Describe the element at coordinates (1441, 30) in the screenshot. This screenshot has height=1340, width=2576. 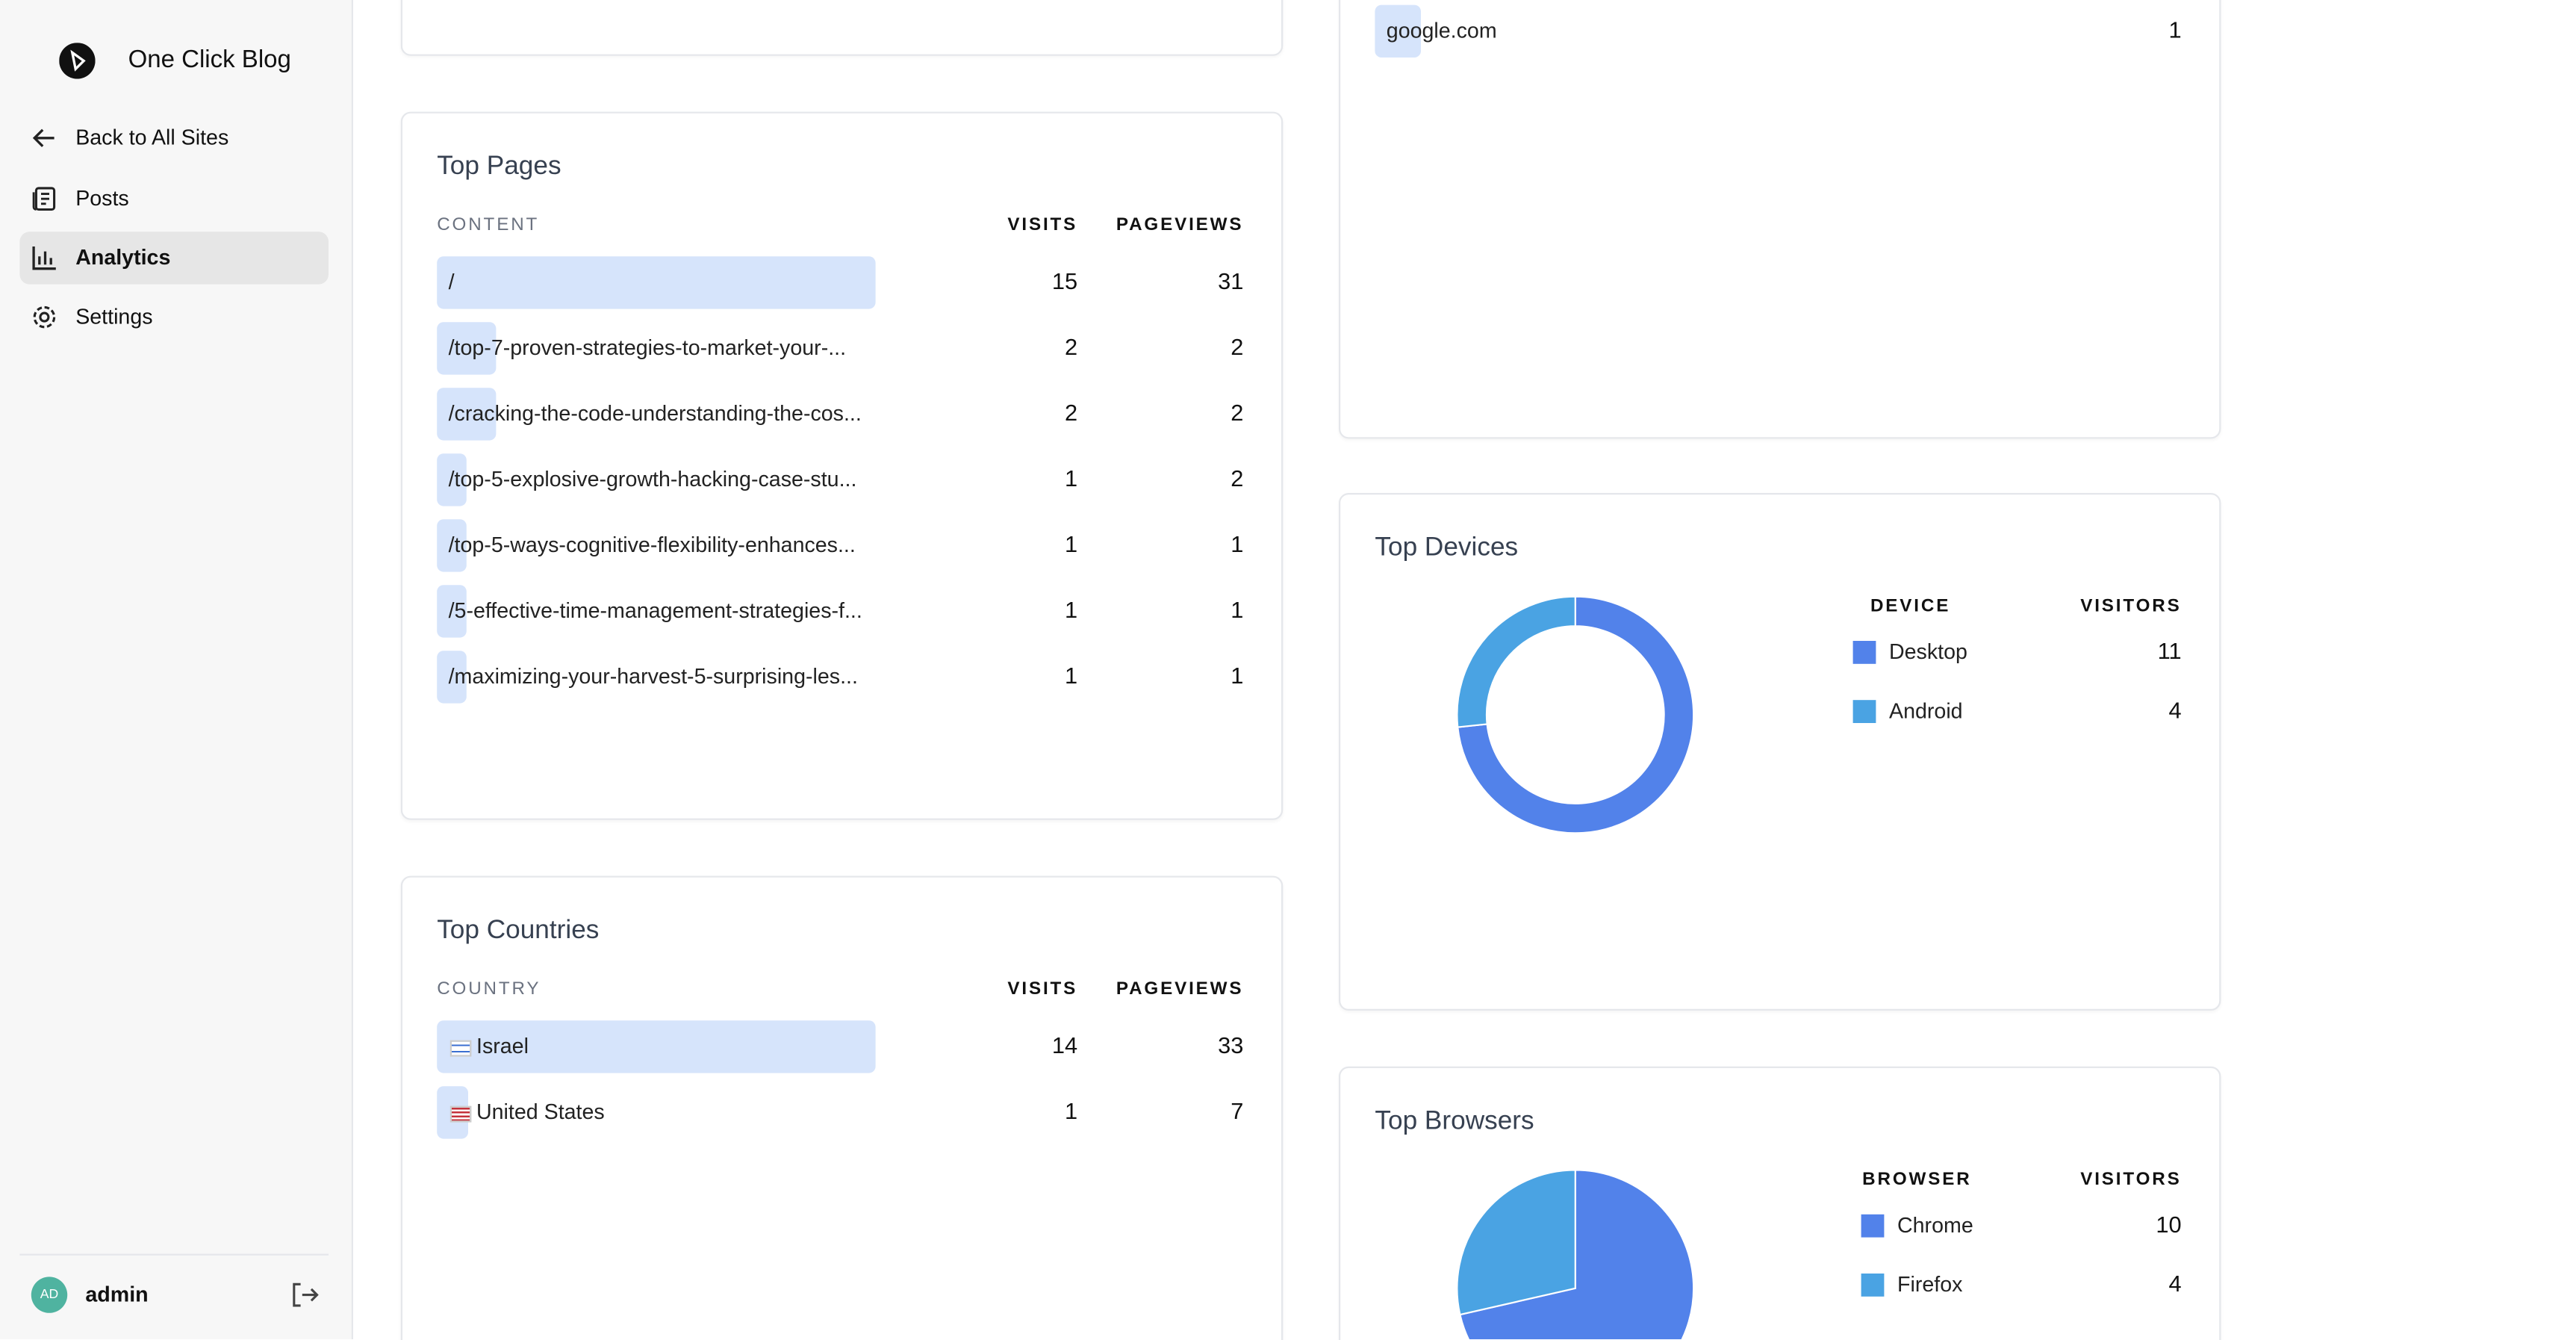
I see `referrer-name: google.com` at that location.